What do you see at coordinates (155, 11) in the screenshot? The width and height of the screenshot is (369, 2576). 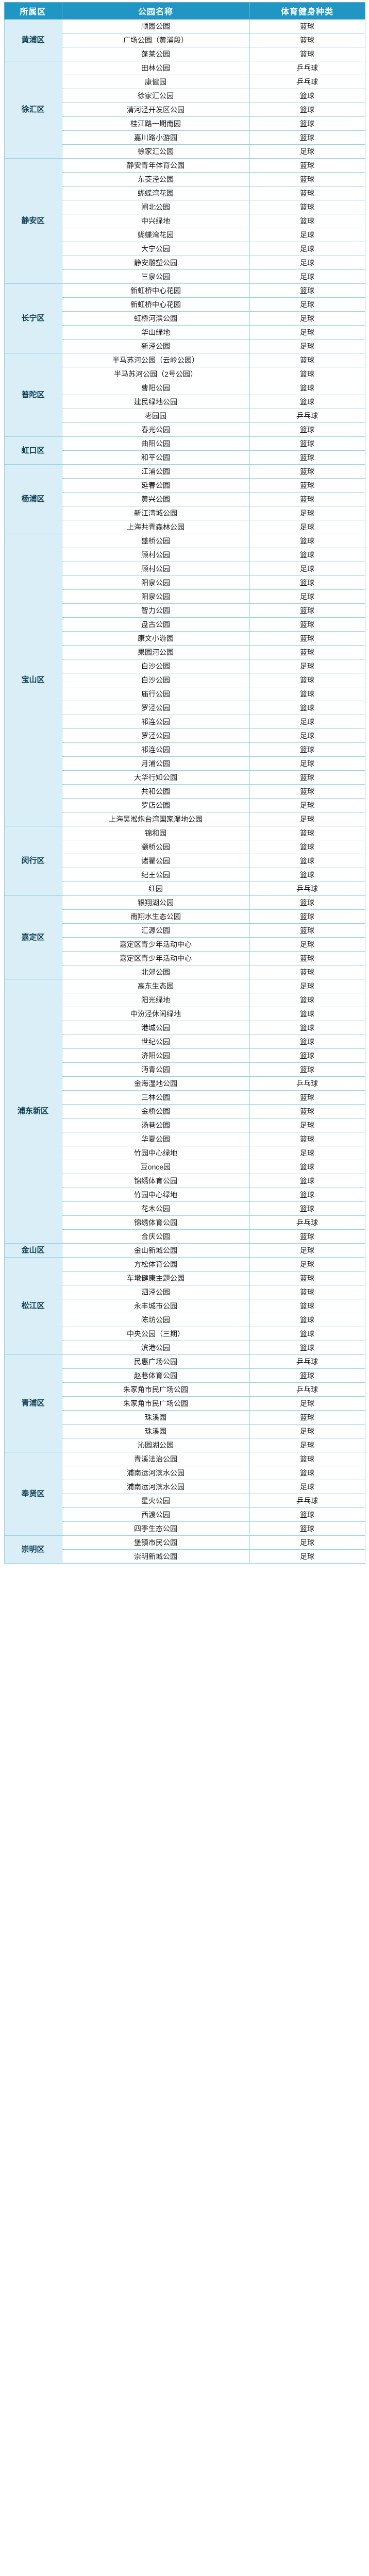 I see `column-header-name: 公园名称` at bounding box center [155, 11].